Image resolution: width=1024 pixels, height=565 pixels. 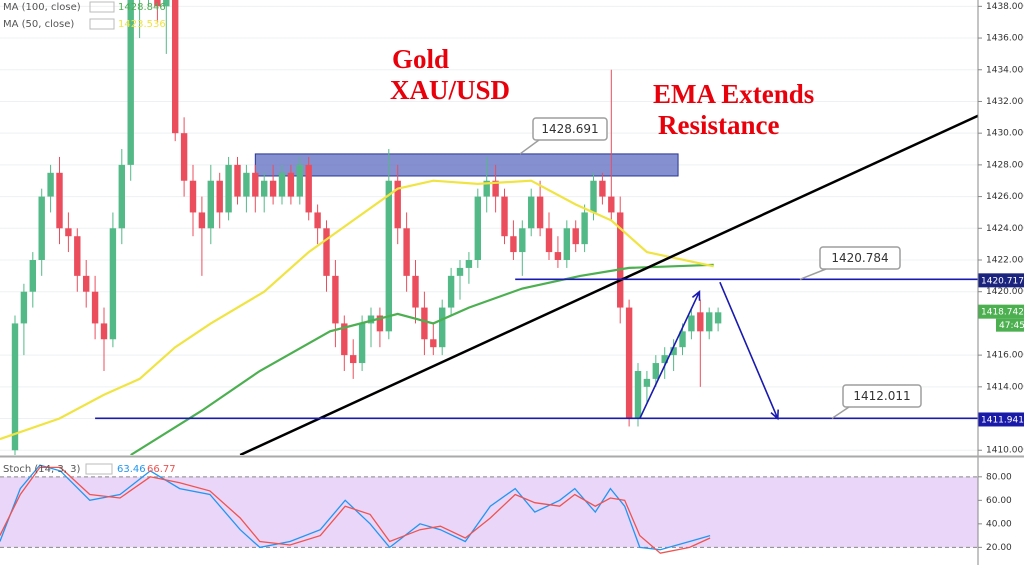 I want to click on y-tick-label: 1430.000, so click(x=1005, y=134).